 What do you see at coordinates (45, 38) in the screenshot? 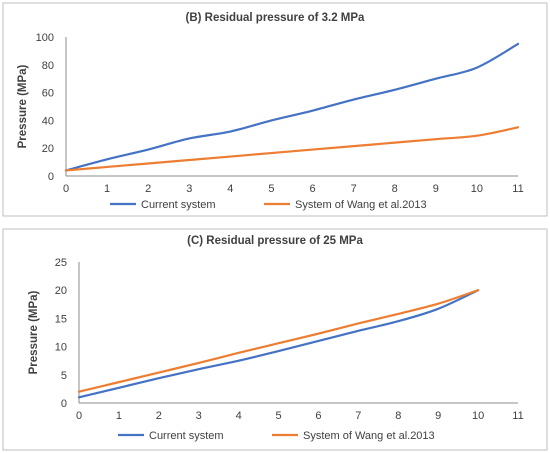
I see `y-tick-label: 100` at bounding box center [45, 38].